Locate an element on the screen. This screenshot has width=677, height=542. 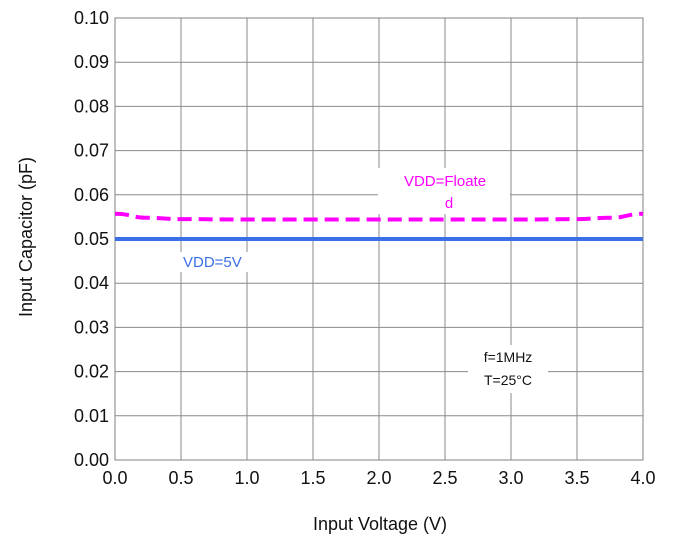
y-tick-label: 0.06 is located at coordinates (91, 195).